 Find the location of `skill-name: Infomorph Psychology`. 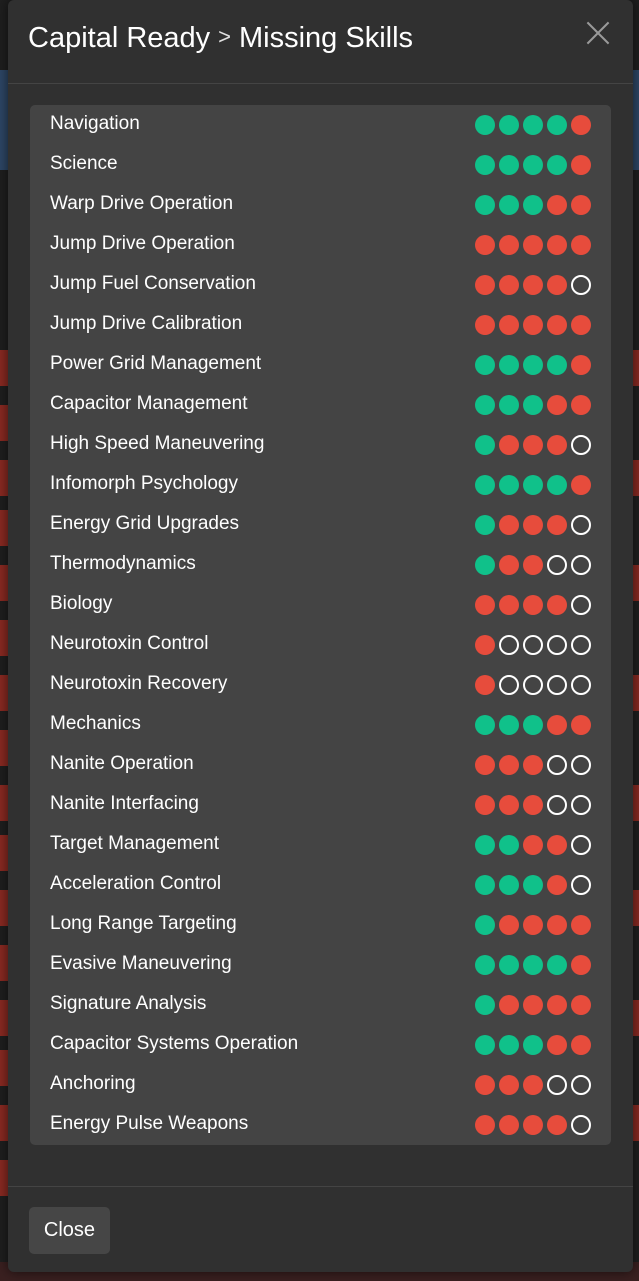

skill-name: Infomorph Psychology is located at coordinates (144, 483).